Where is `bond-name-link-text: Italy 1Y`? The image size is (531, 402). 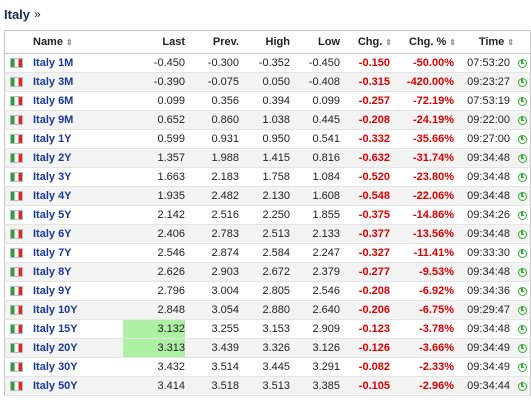 bond-name-link-text: Italy 1Y is located at coordinates (52, 139).